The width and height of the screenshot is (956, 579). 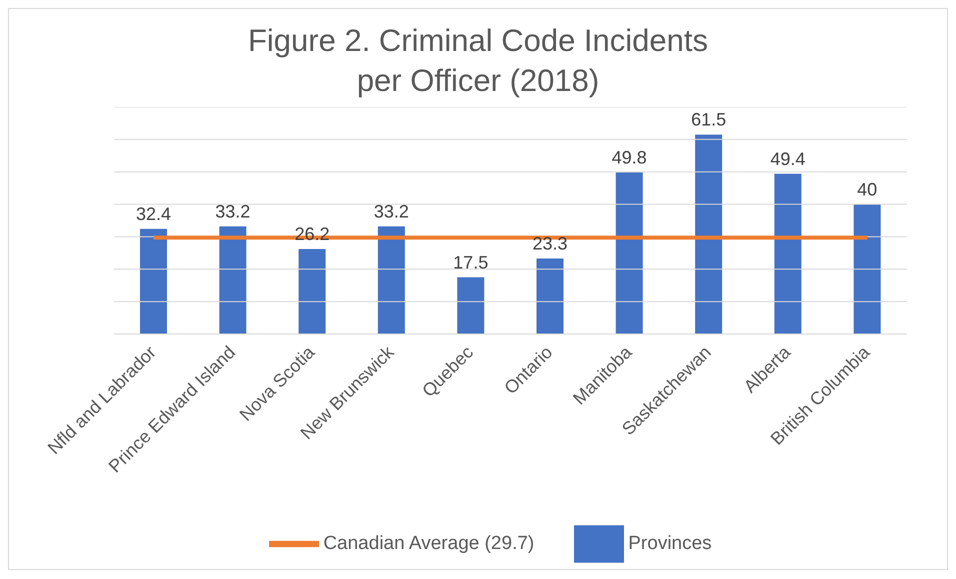 What do you see at coordinates (629, 158) in the screenshot?
I see `data-label: 49.8` at bounding box center [629, 158].